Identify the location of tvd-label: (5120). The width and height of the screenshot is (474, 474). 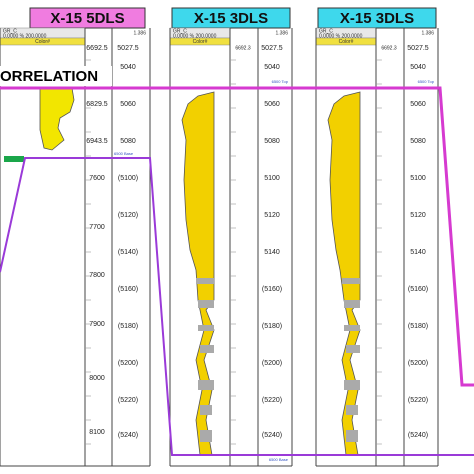
(128, 215).